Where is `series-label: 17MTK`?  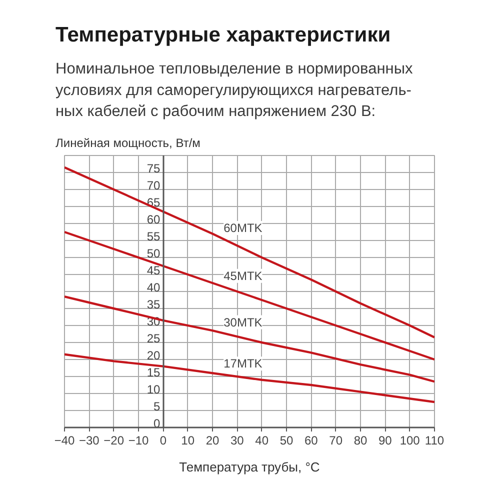 series-label: 17MTK is located at coordinates (243, 363).